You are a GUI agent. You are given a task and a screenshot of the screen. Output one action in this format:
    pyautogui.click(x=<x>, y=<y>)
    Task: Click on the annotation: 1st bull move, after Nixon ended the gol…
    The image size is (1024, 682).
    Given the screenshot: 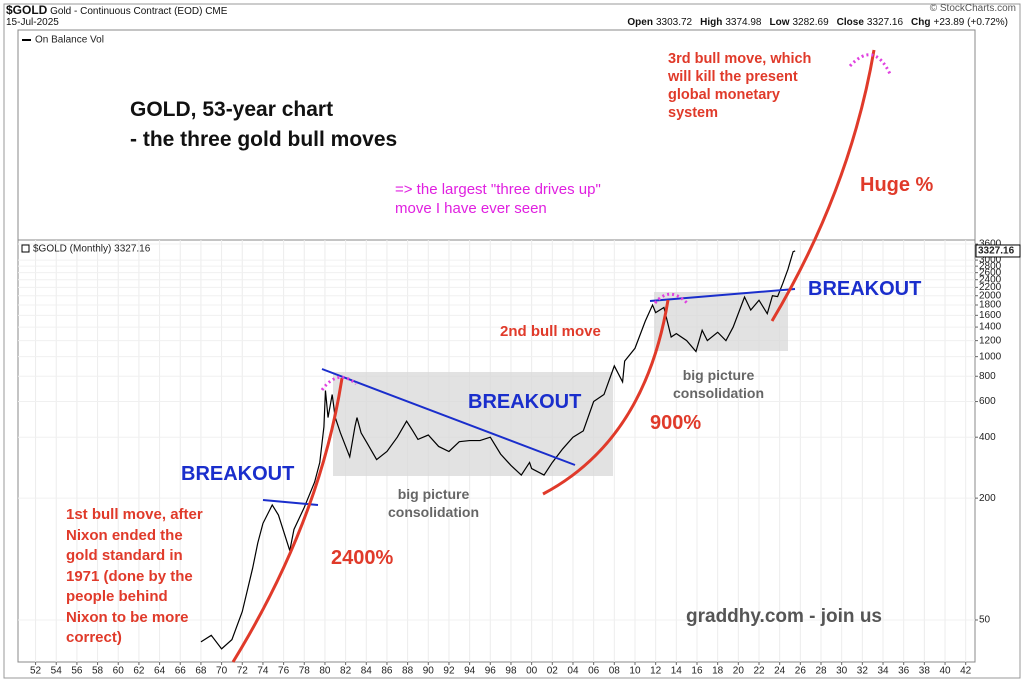 What is the action you would take?
    pyautogui.click(x=134, y=576)
    